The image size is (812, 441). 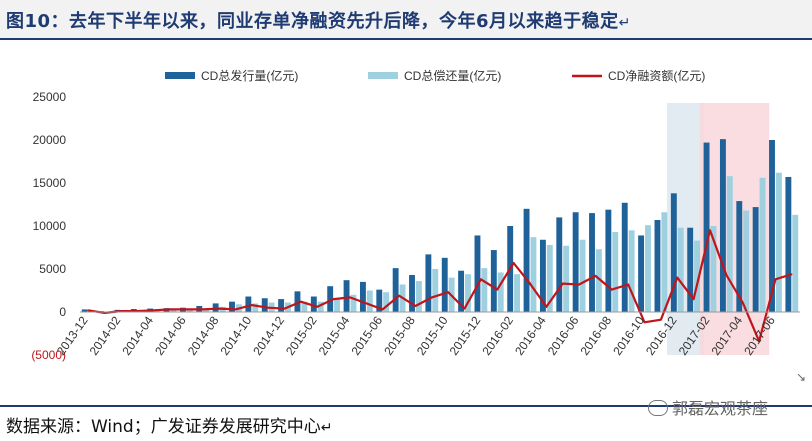 What do you see at coordinates (318, 21) in the screenshot?
I see `figure-title: 图10：去年下半年以来，同业存单净融资先升后降，今年6月以来趋于稳定↵` at bounding box center [318, 21].